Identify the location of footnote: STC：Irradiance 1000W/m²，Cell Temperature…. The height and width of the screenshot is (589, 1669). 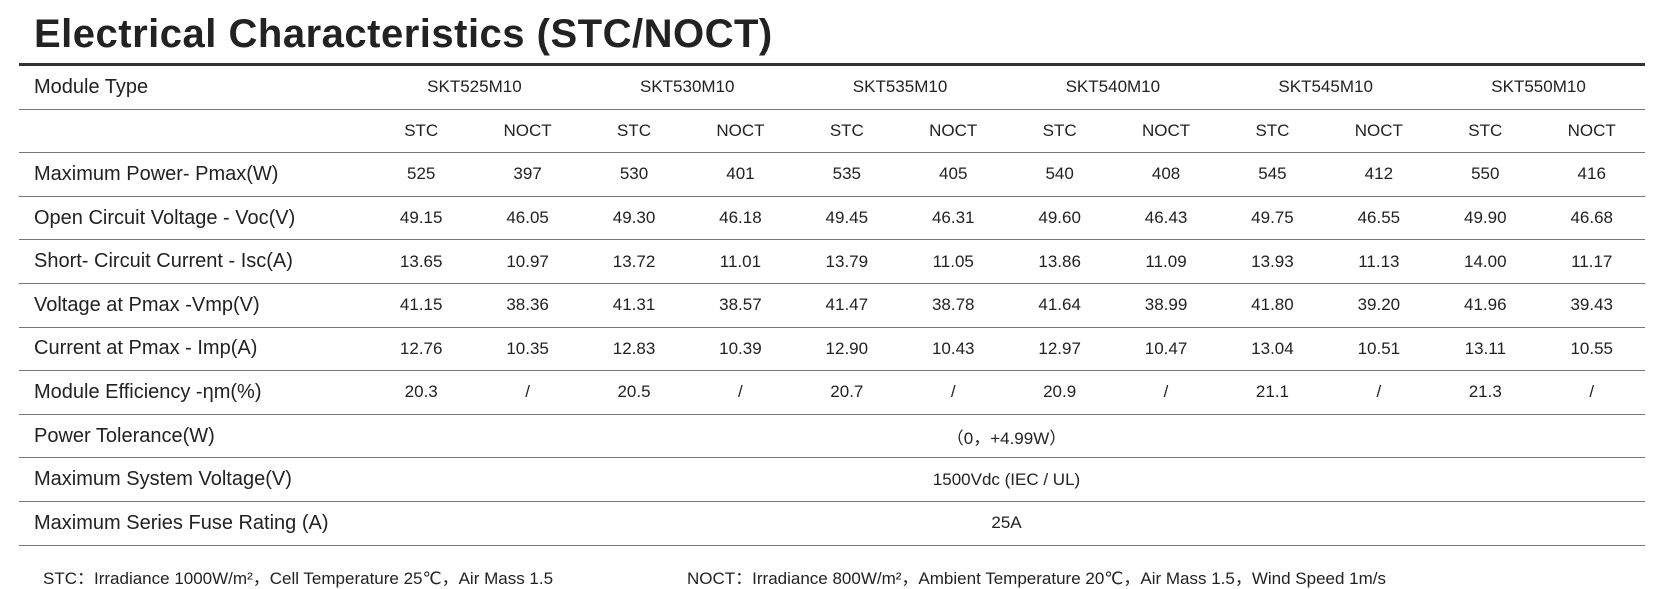
(298, 578).